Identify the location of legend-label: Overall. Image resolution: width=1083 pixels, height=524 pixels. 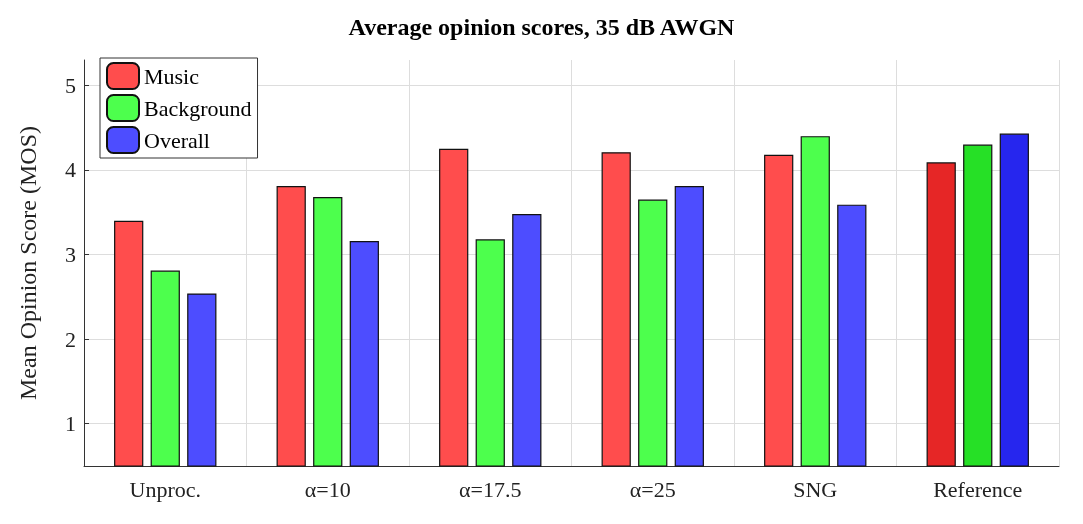
(177, 140).